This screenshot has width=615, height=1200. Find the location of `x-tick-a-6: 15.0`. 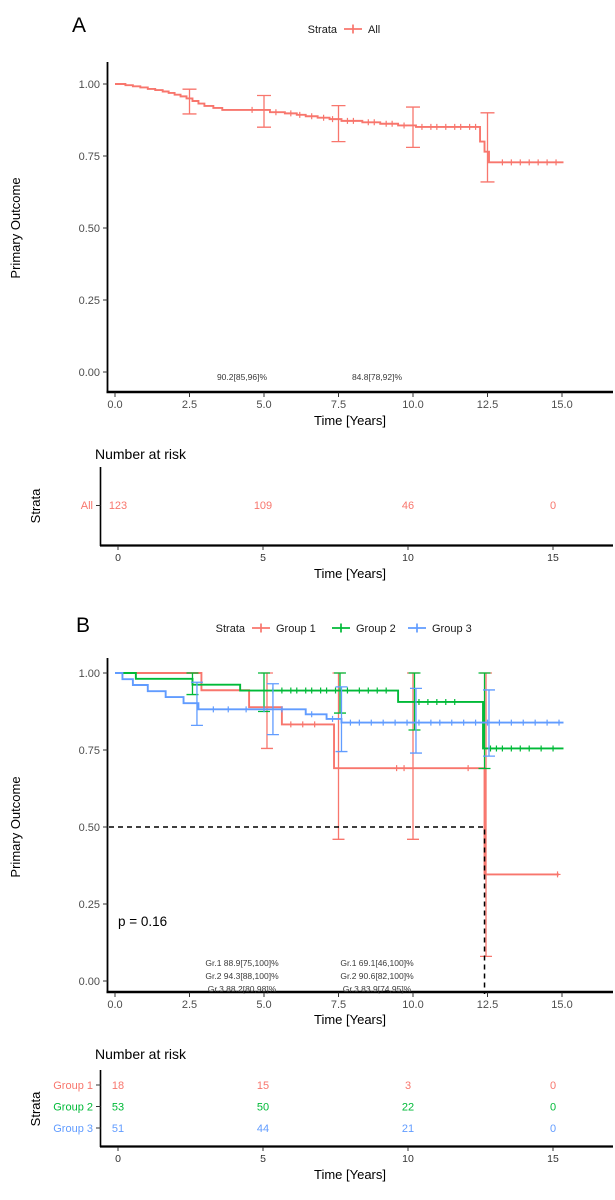

x-tick-a-6: 15.0 is located at coordinates (561, 405).